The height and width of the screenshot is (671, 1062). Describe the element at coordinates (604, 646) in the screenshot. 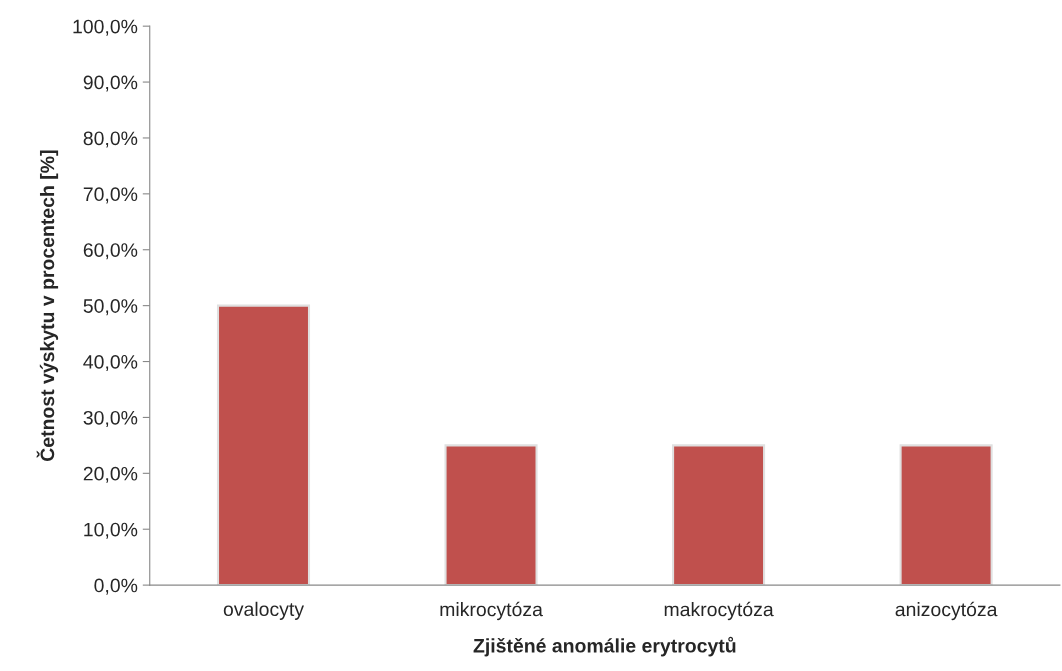

I see `x-axis-title: Zjištěné anomálie erytrocytů` at that location.